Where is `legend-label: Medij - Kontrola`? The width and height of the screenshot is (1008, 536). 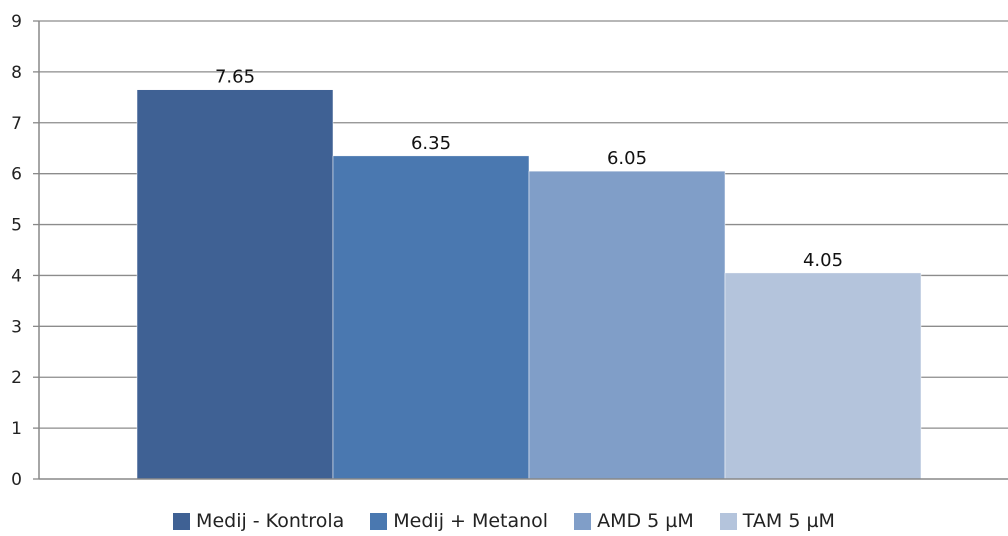
legend-label: Medij - Kontrola is located at coordinates (270, 521).